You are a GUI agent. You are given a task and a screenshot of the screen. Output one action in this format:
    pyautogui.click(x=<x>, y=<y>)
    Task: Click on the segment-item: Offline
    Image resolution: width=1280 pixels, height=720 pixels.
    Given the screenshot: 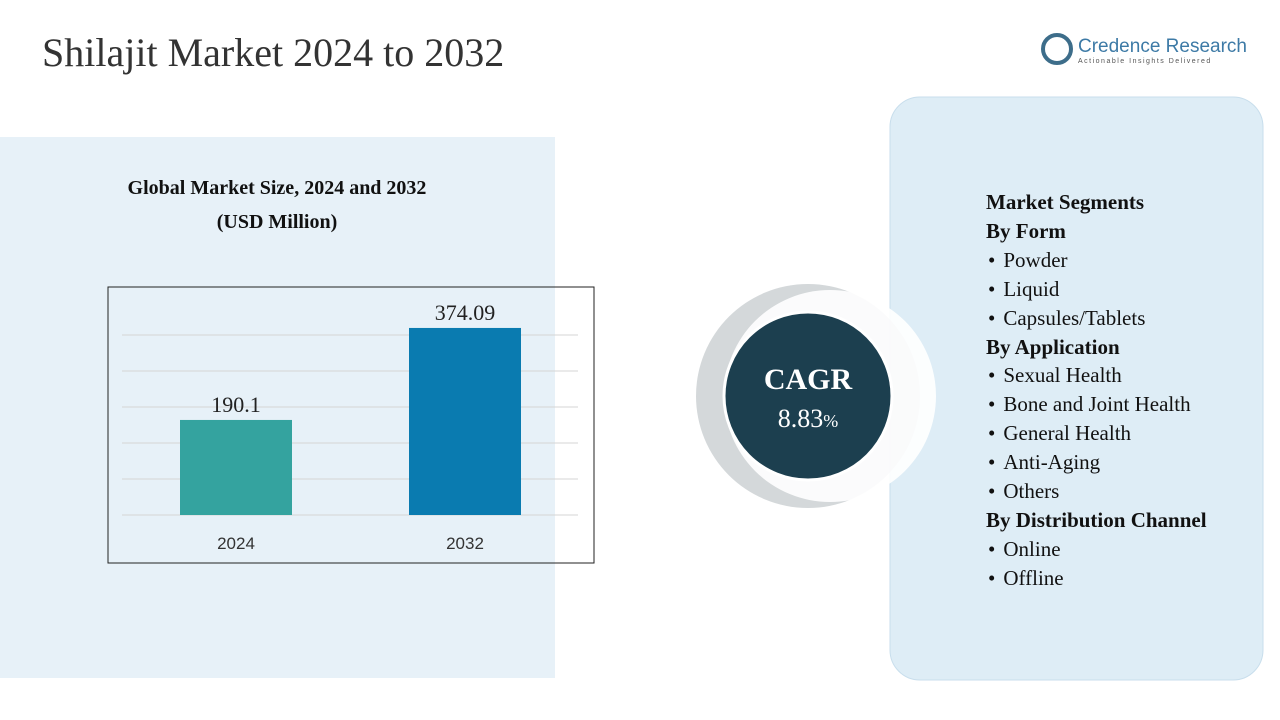 What is the action you would take?
    pyautogui.click(x=1096, y=578)
    